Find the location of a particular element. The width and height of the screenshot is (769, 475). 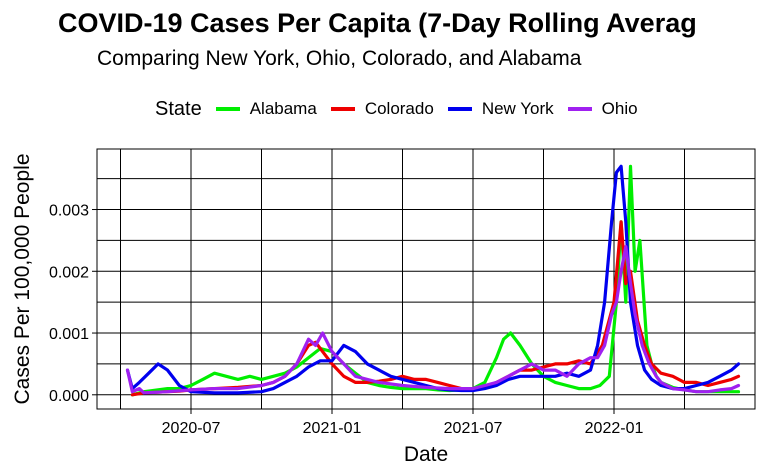

legend-key-colorado is located at coordinates (342, 109).